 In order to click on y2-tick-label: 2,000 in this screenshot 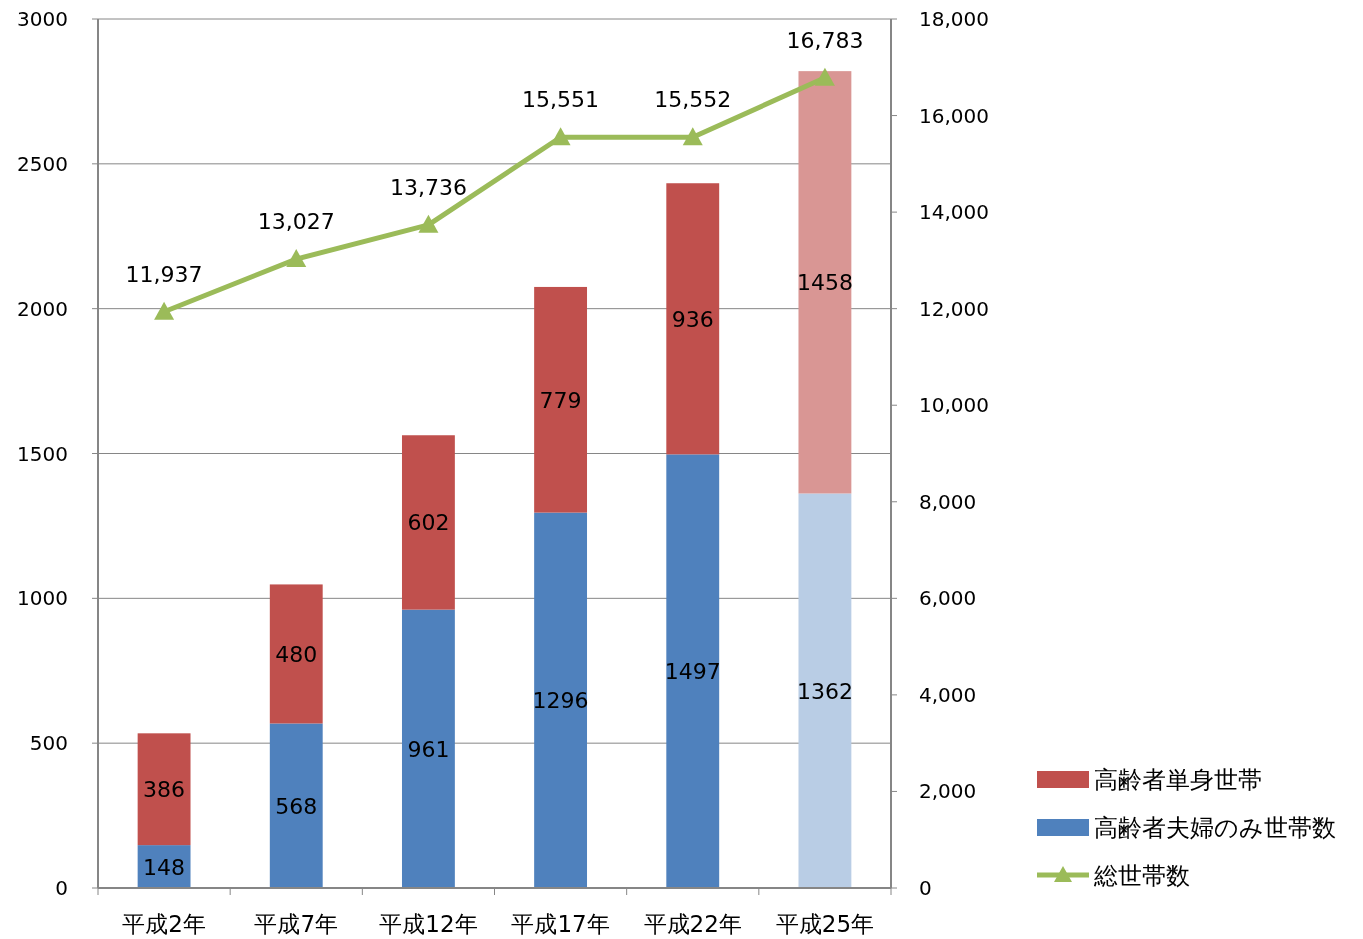, I will do `click(948, 791)`.